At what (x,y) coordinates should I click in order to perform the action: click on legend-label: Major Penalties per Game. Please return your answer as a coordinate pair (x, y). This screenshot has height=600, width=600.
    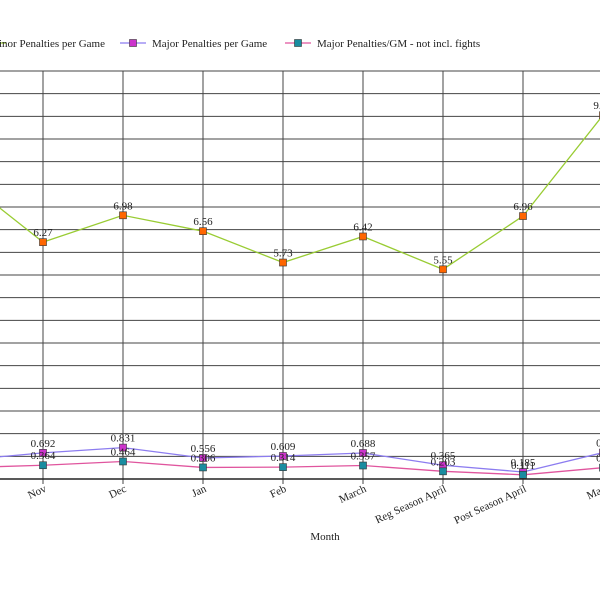
    Looking at the image, I should click on (209, 44).